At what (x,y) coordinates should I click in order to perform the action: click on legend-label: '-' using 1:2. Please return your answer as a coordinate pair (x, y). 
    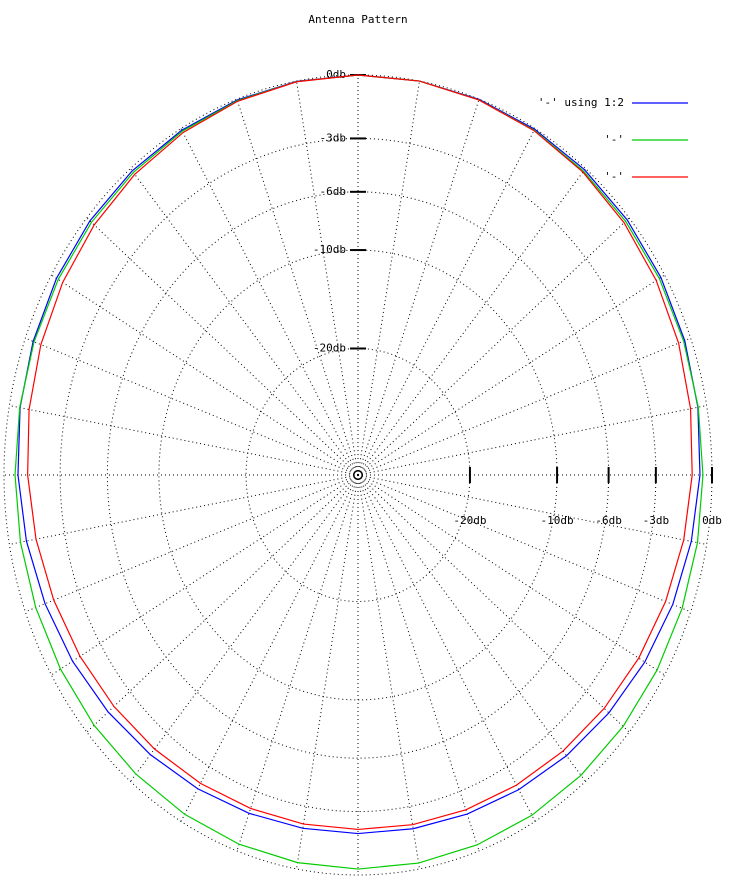
    Looking at the image, I should click on (581, 102).